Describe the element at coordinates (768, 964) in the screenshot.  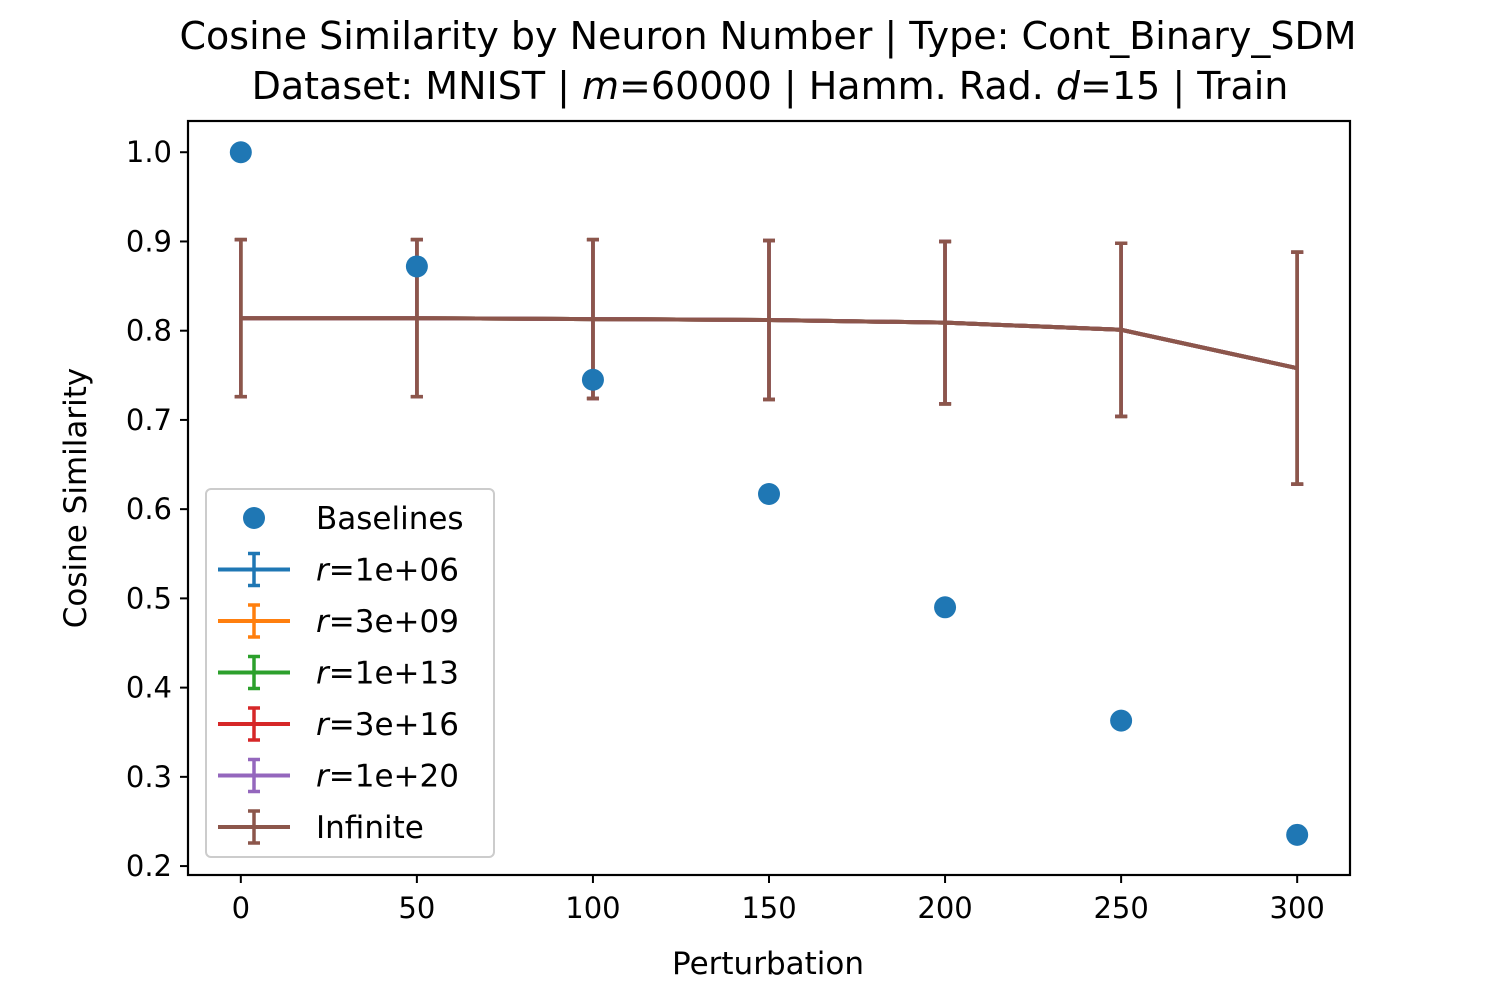
I see `x-axis-label: Perturbation` at that location.